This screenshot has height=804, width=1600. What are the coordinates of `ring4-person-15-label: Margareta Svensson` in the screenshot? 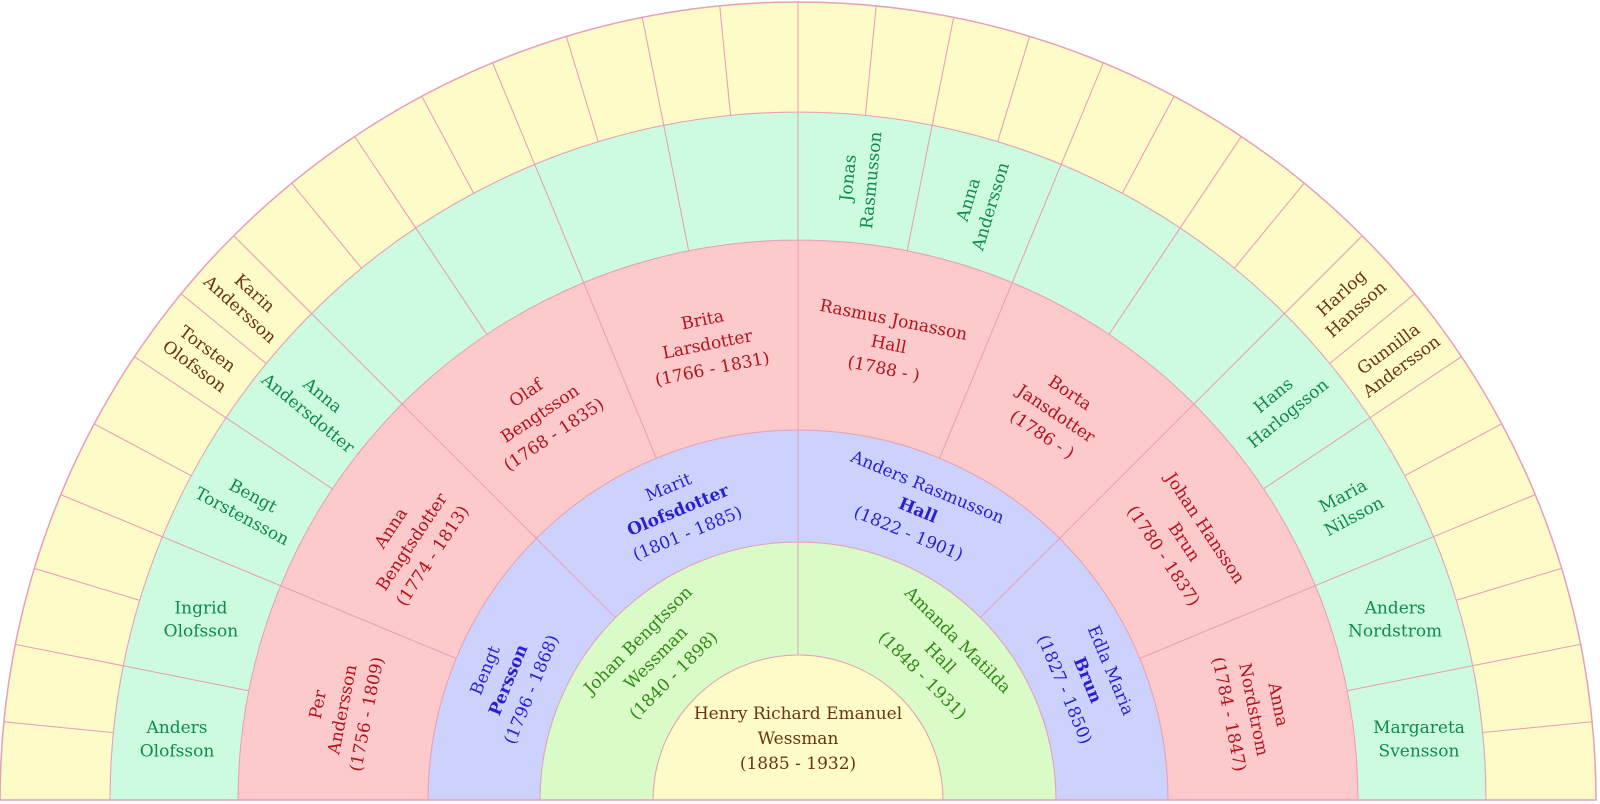 It's located at (1419, 739).